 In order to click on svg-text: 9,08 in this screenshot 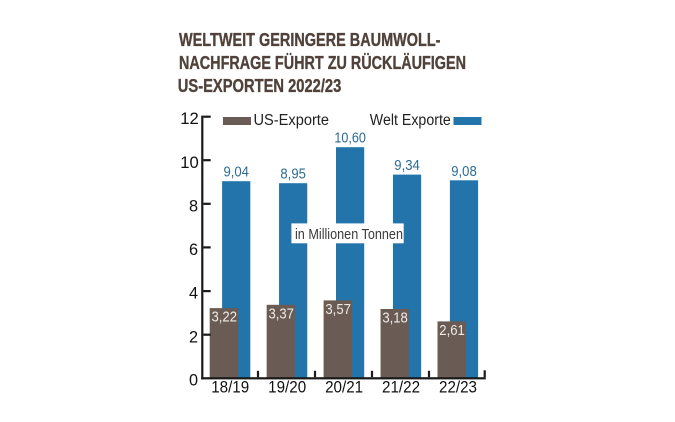, I will do `click(464, 172)`.